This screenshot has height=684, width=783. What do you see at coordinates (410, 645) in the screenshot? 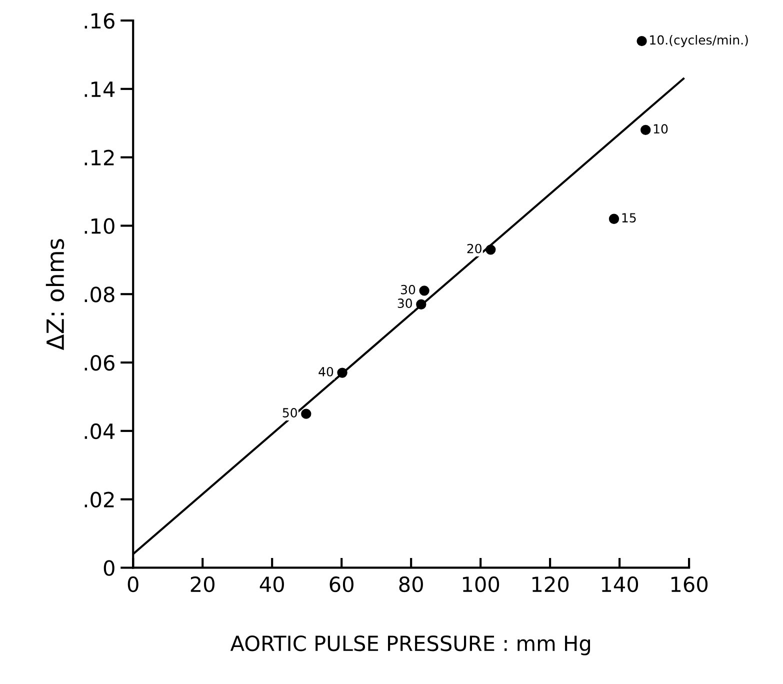
I see `x-axis-title: AORTIC PULSE PRESSURE : mm Hg` at bounding box center [410, 645].